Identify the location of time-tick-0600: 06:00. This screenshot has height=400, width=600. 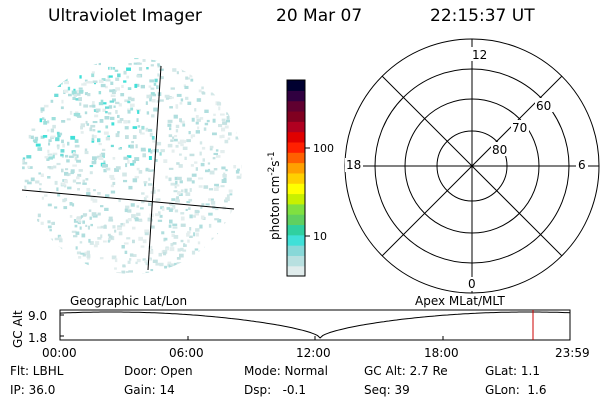
(186, 353).